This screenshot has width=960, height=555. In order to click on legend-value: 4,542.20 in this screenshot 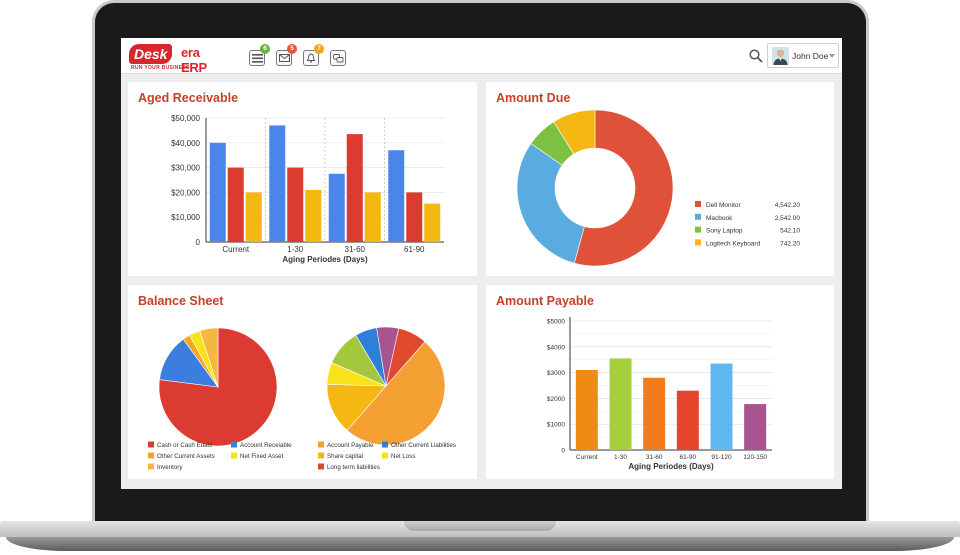, I will do `click(788, 205)`.